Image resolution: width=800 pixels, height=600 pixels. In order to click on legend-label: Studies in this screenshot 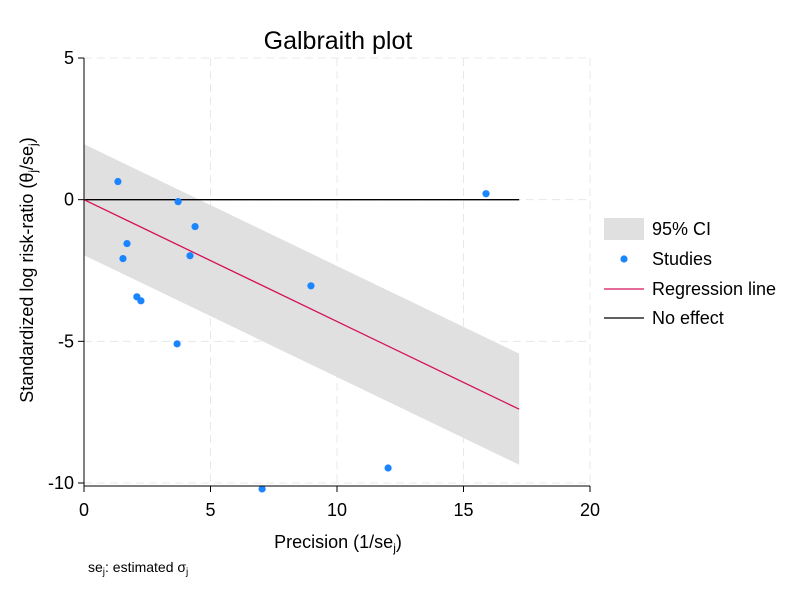, I will do `click(682, 259)`.